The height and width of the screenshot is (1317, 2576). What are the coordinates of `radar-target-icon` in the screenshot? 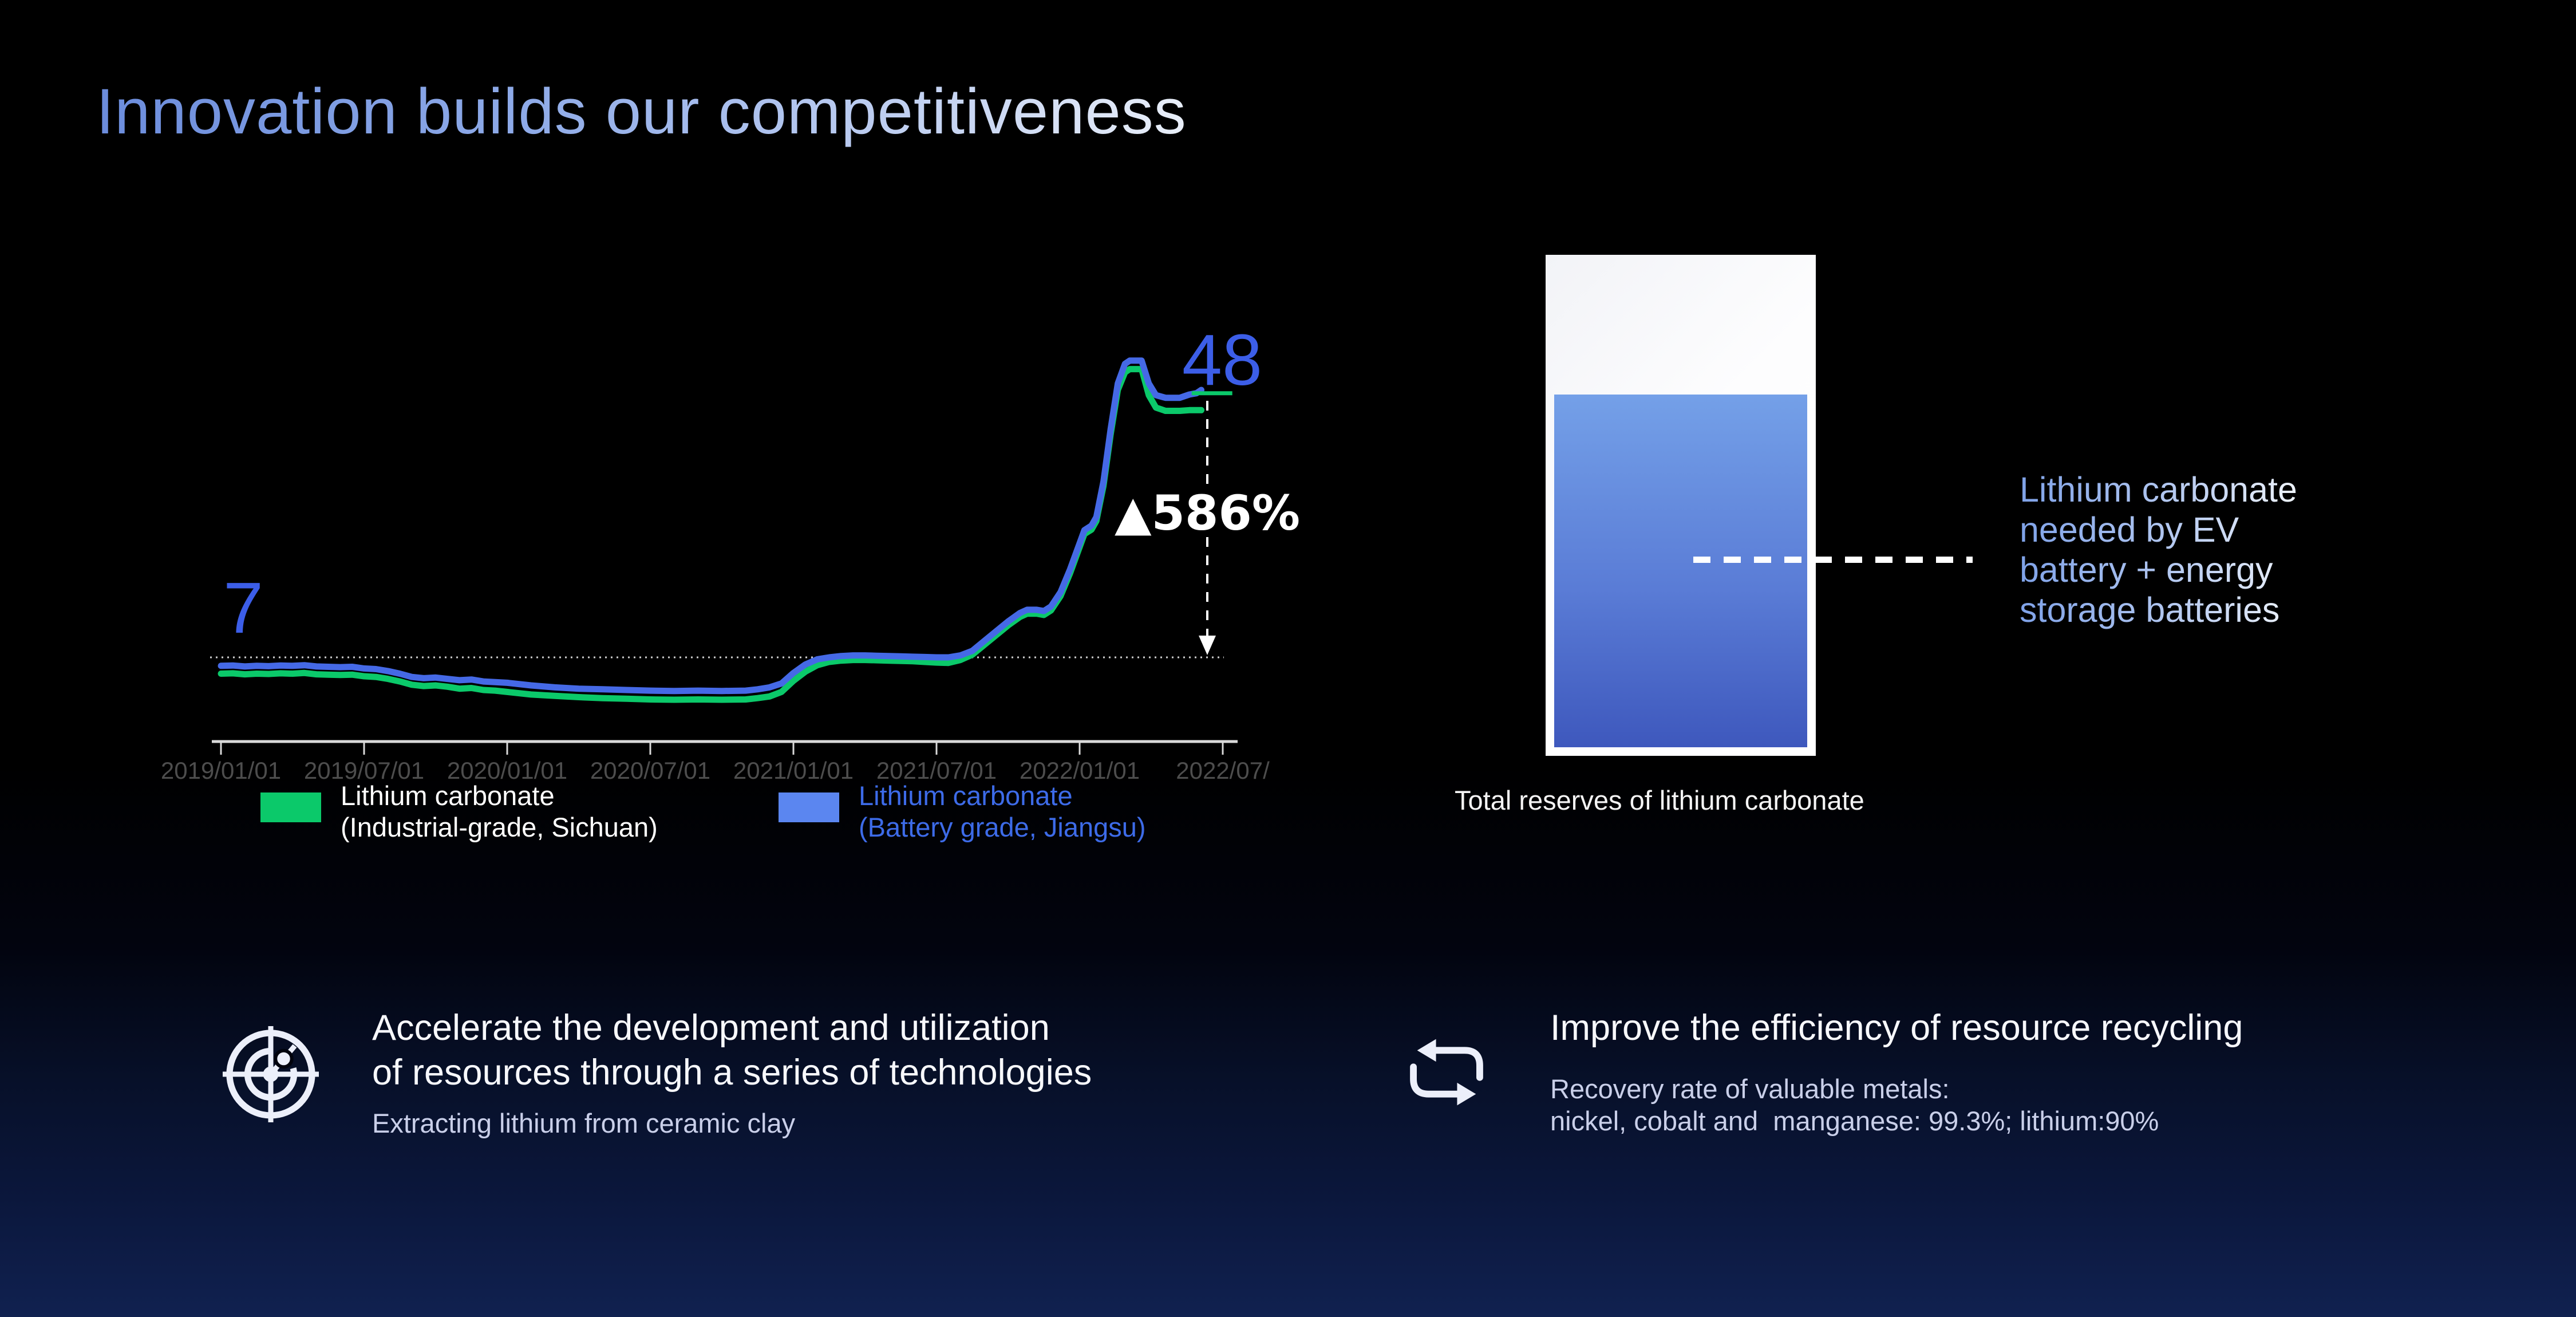 It's located at (271, 1074).